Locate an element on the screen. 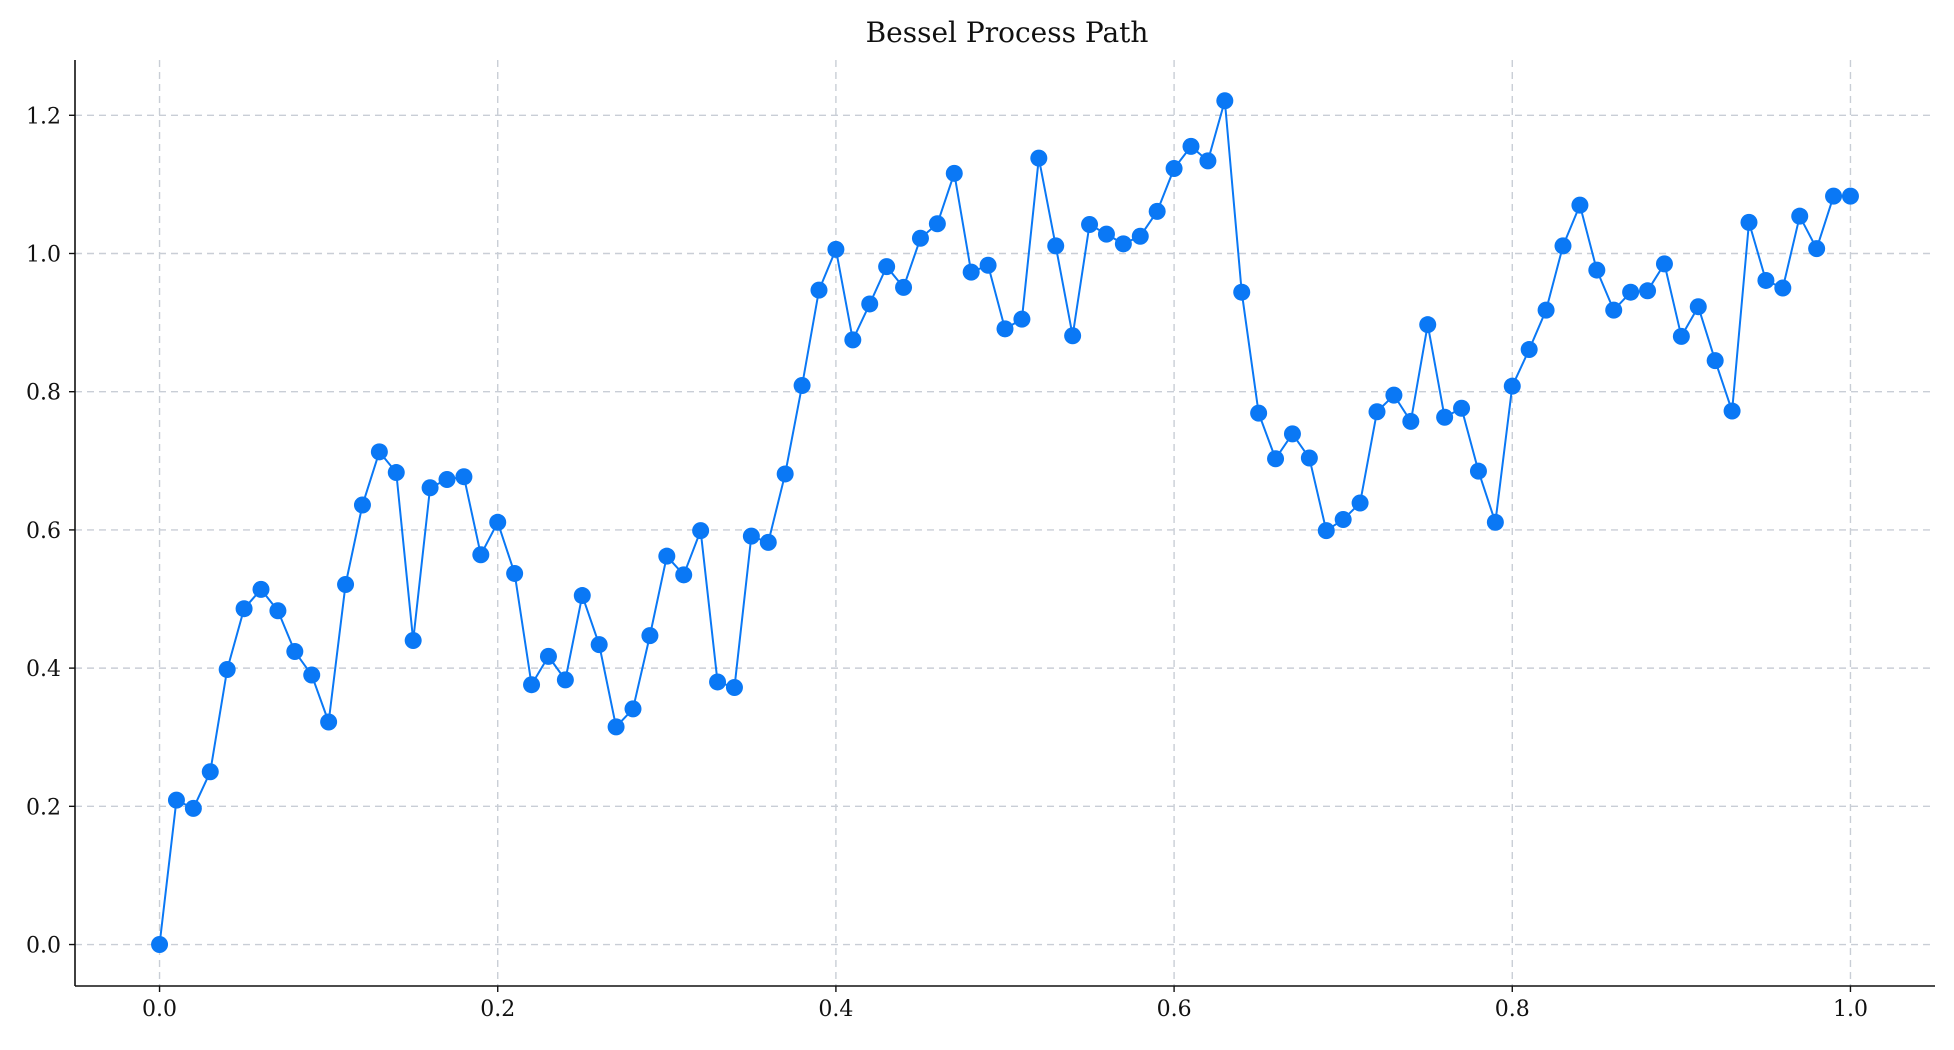 This screenshot has height=1050, width=1954. x-tick-label: 0.0 is located at coordinates (159, 1009).